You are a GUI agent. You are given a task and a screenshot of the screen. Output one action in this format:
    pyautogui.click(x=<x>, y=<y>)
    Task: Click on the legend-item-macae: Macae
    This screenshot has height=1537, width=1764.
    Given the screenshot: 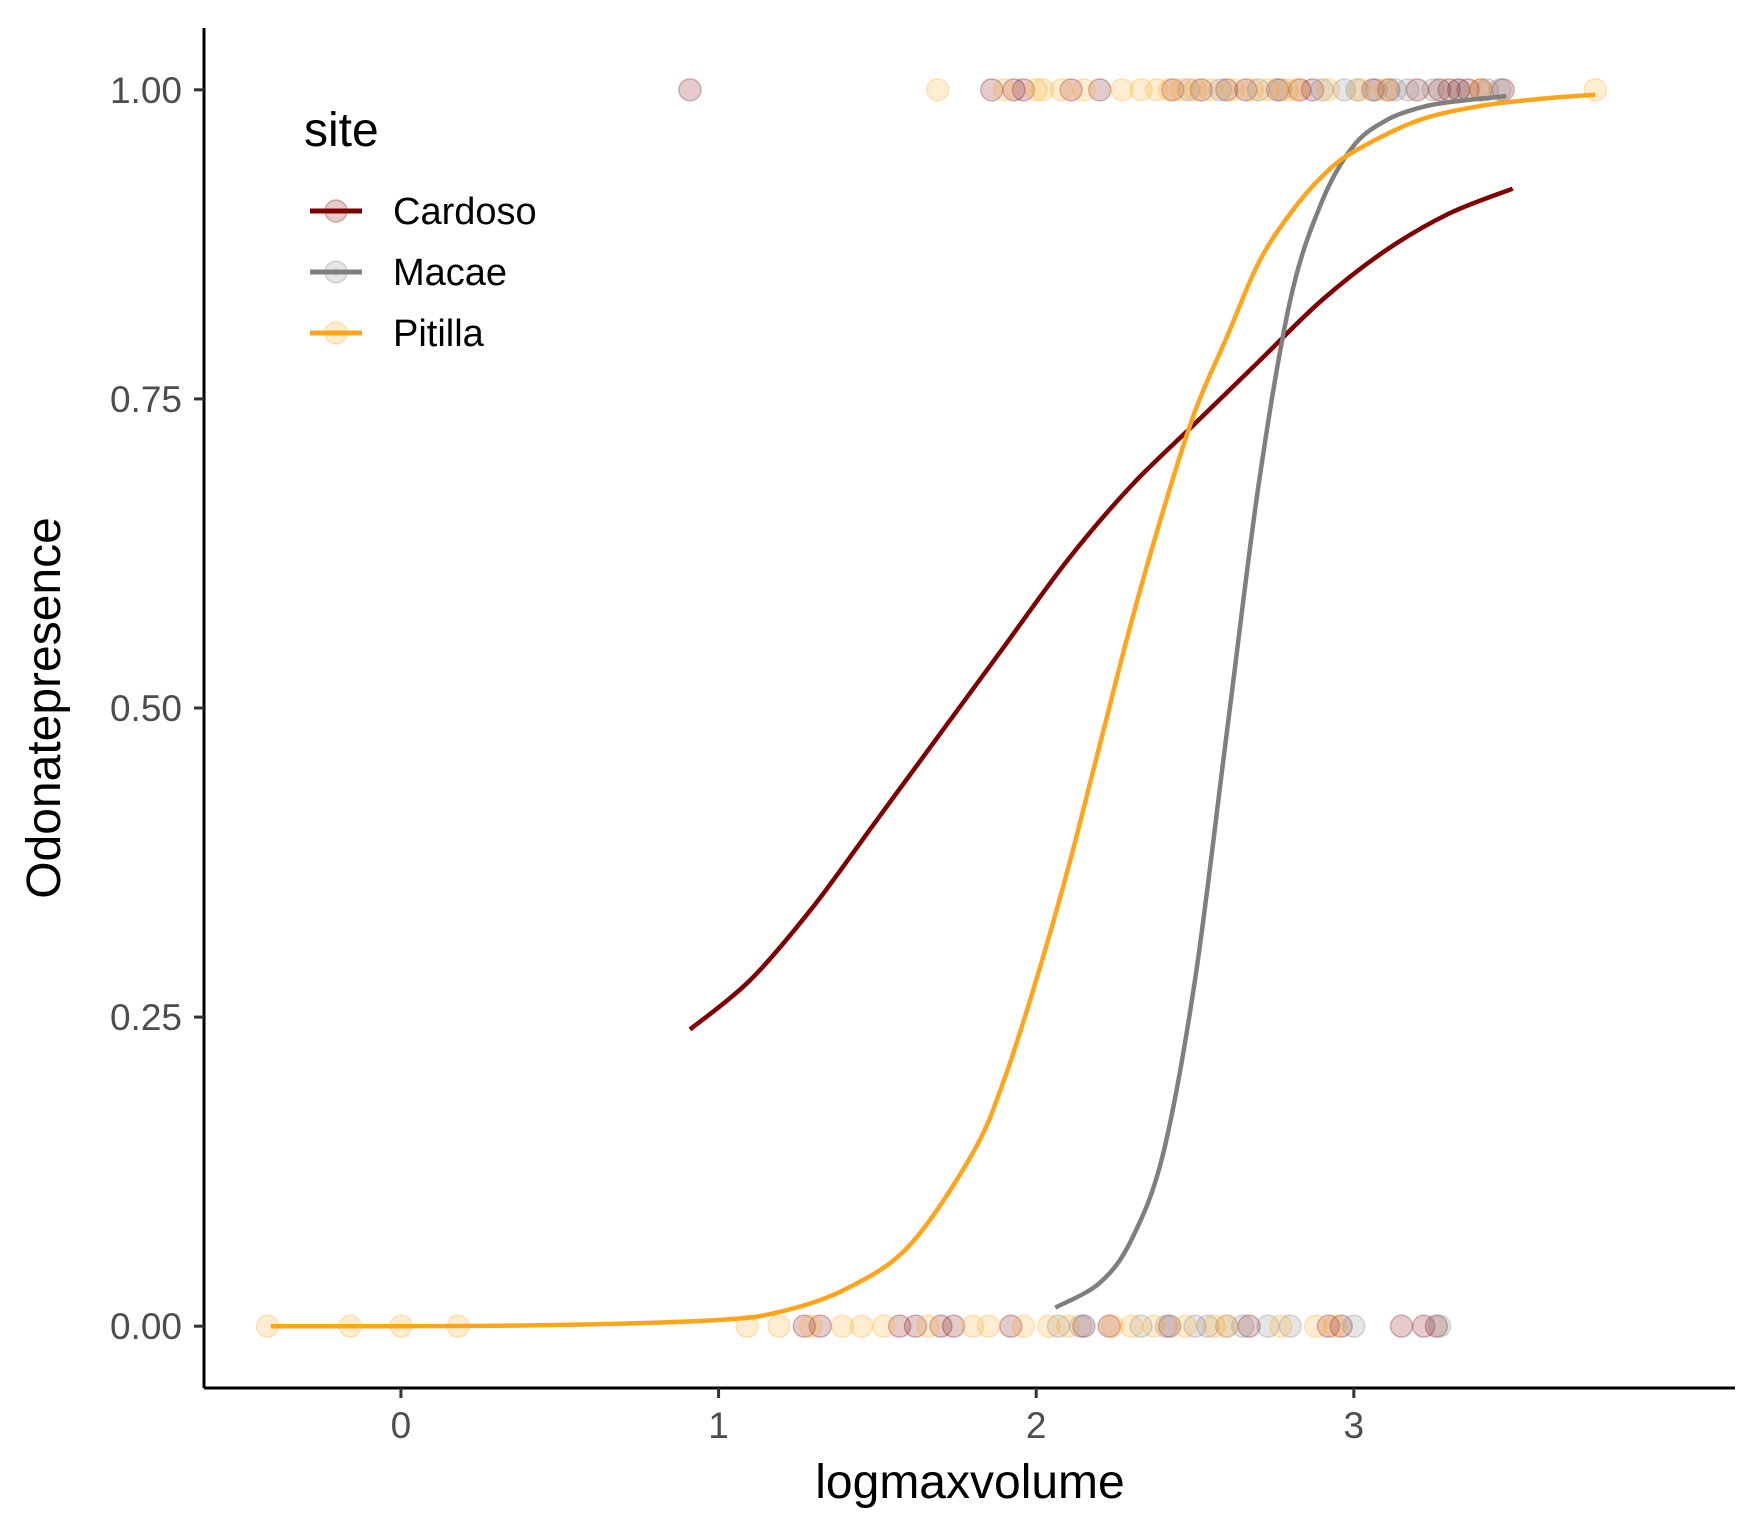 What is the action you would take?
    pyautogui.click(x=408, y=273)
    